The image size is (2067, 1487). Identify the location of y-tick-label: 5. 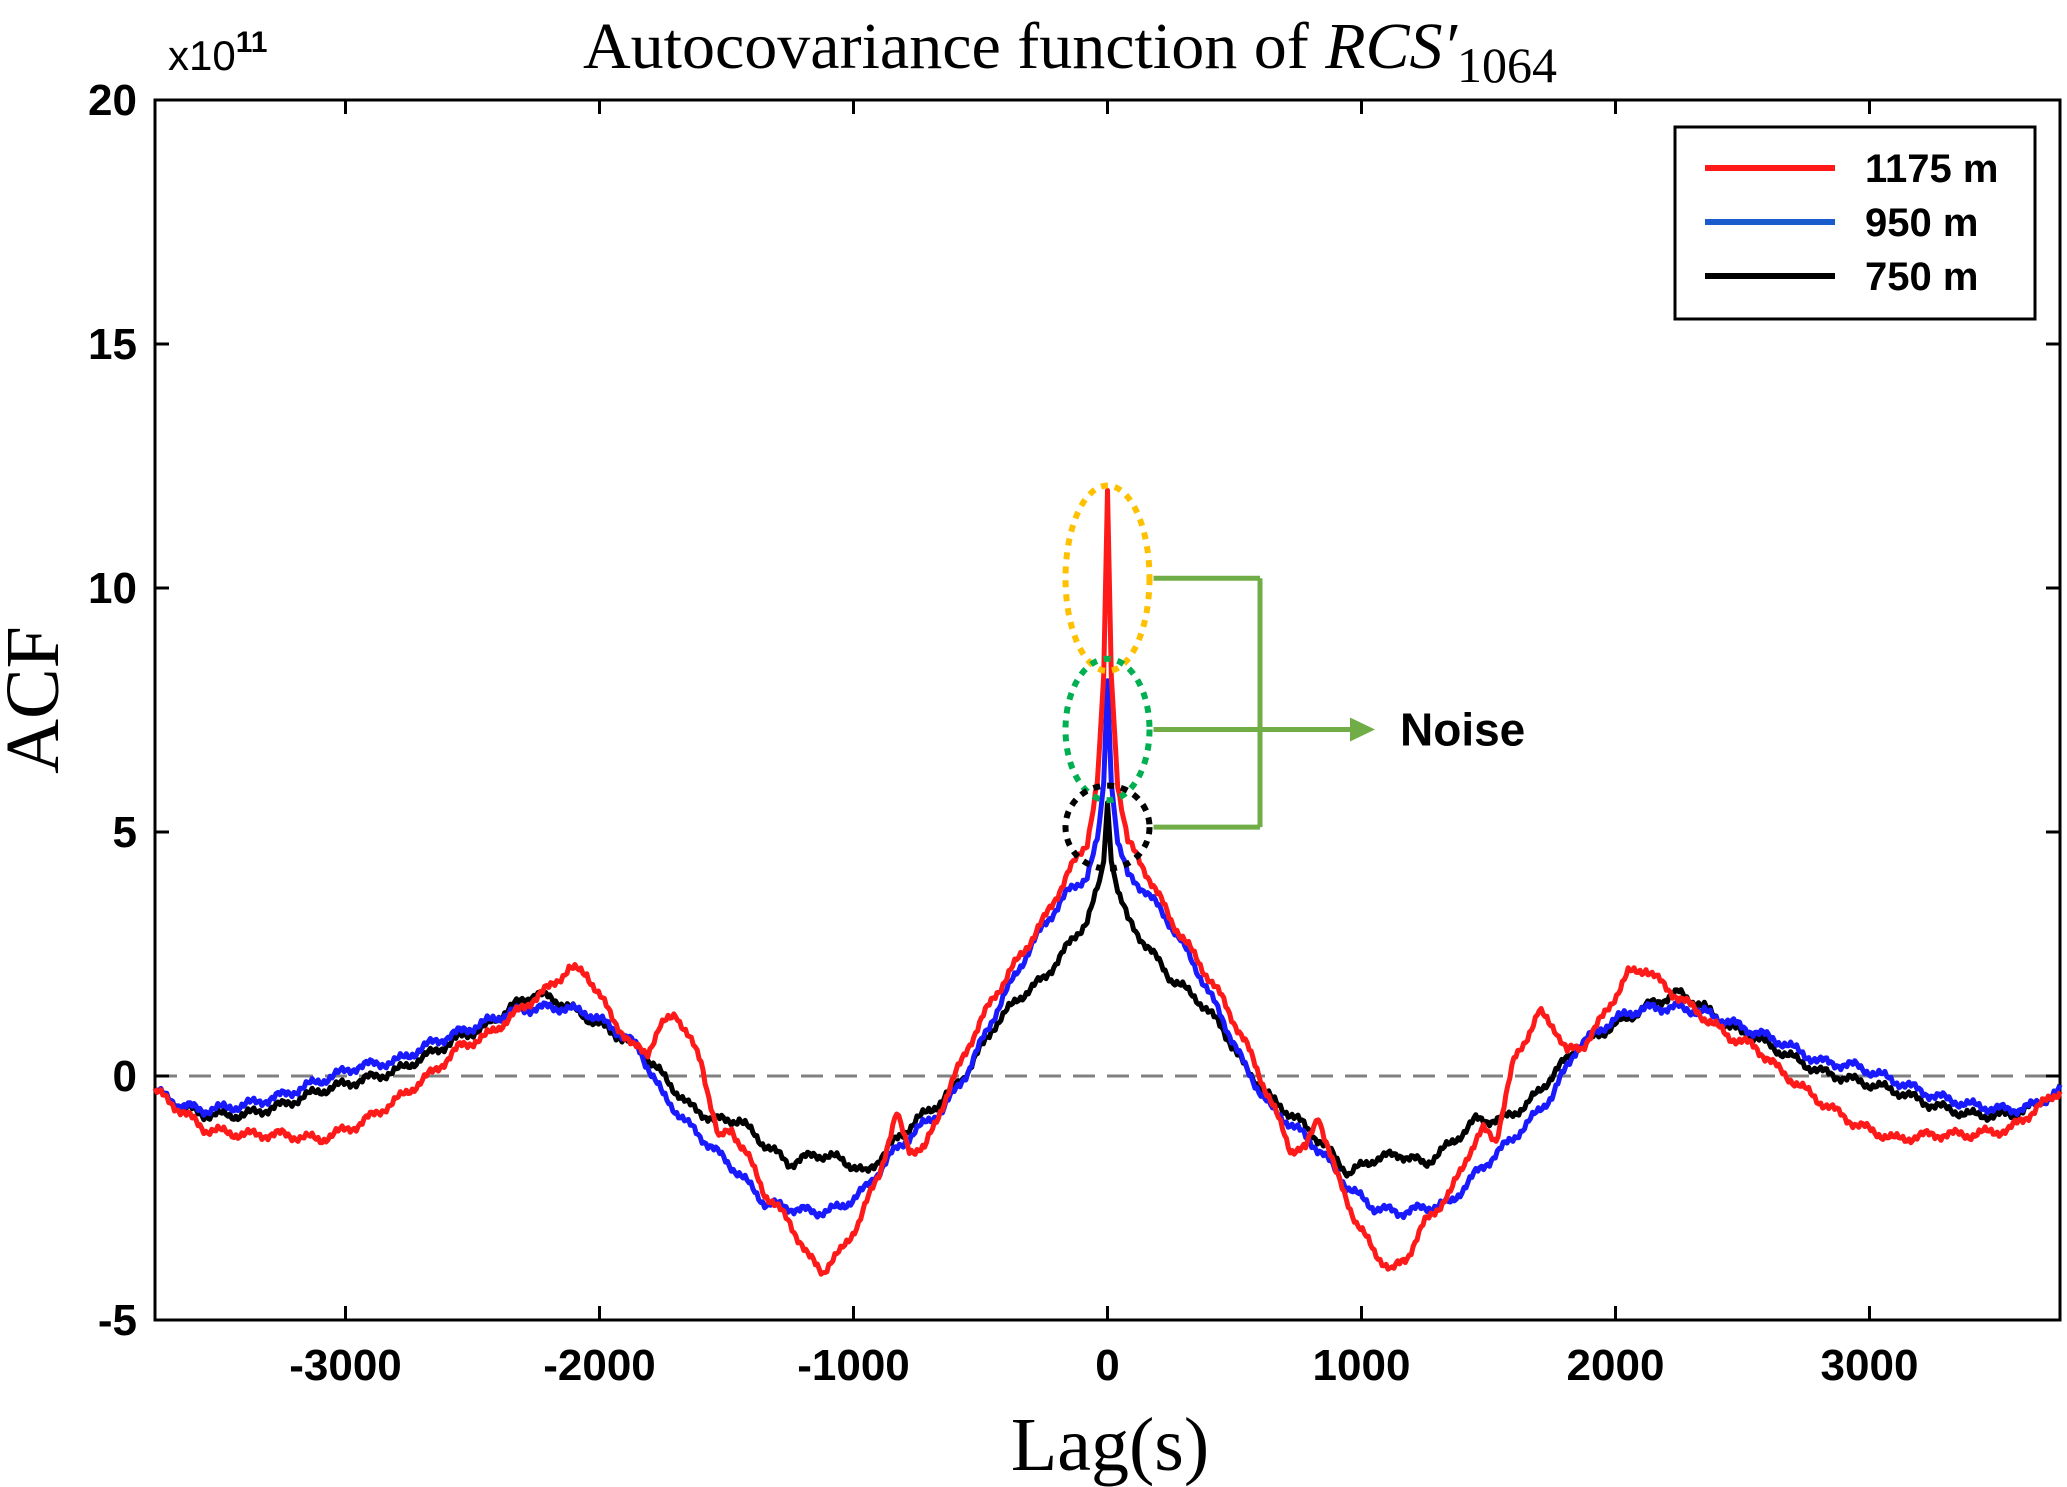
(125, 832).